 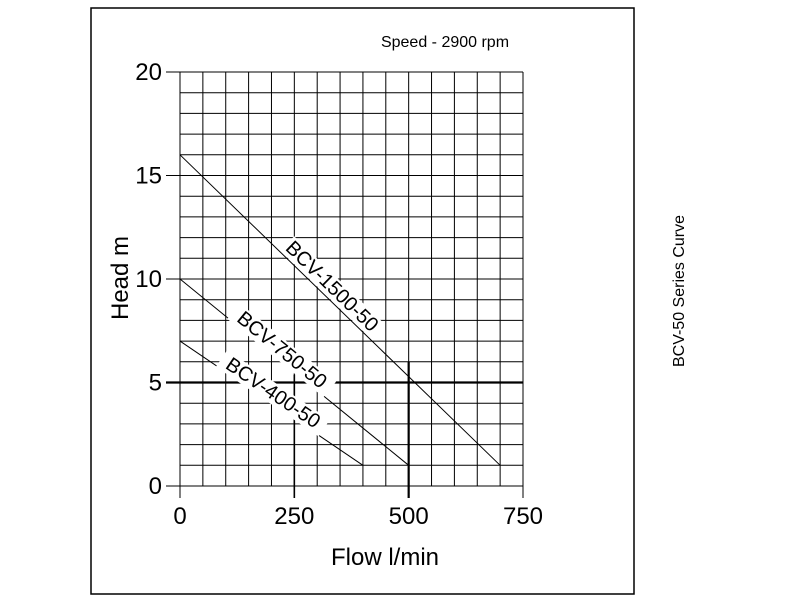 I want to click on y-tick-label: 15, so click(x=148, y=176).